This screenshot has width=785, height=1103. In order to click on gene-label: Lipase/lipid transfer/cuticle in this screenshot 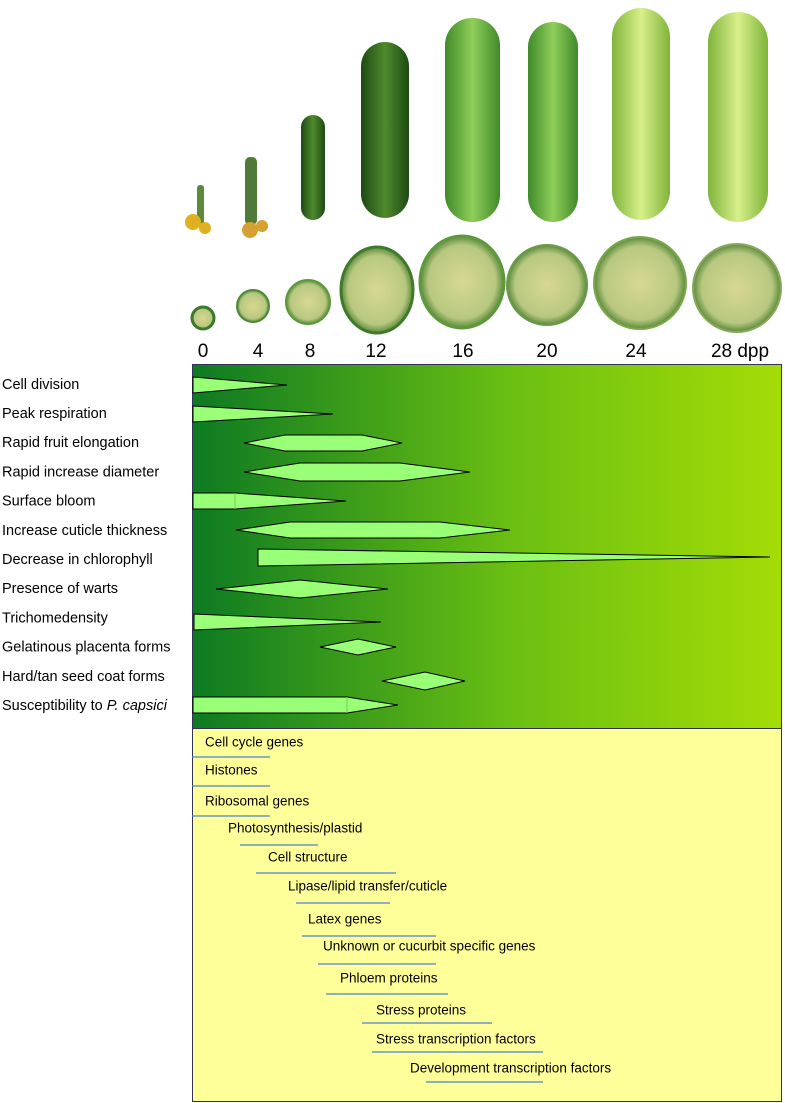, I will do `click(367, 886)`.